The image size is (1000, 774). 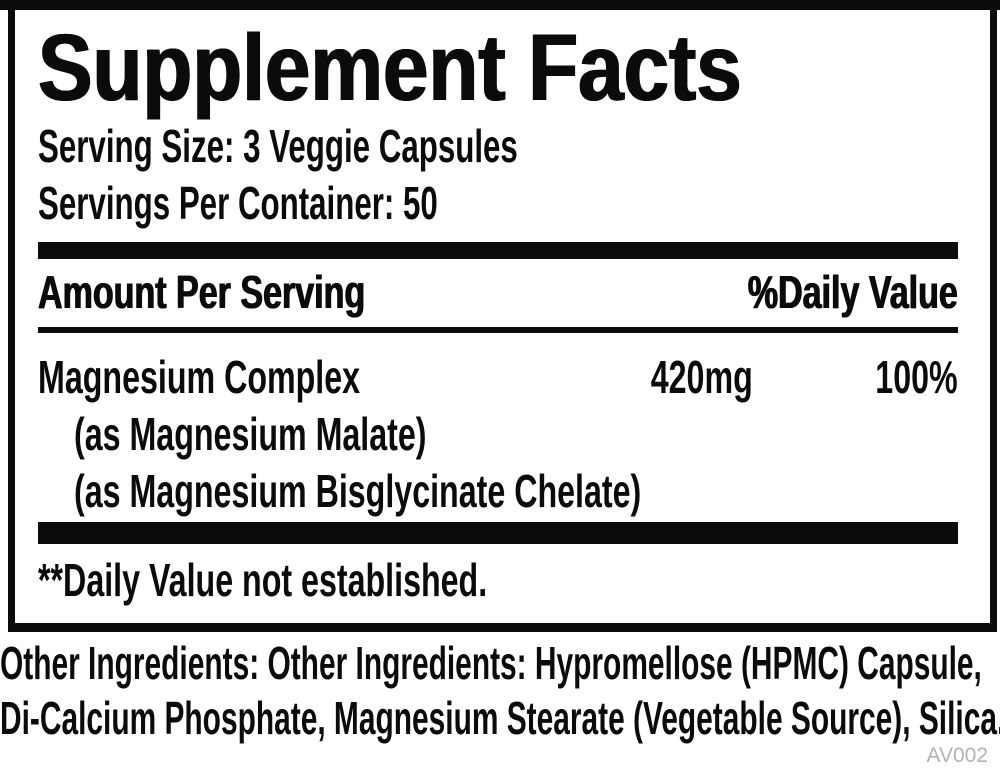 I want to click on servings-per-container-text: Servings Per Container: 50, so click(x=238, y=203).